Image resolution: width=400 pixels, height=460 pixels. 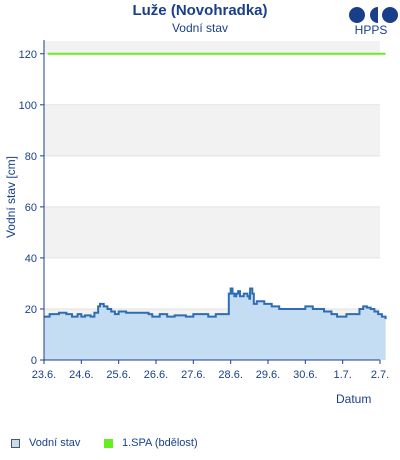 I want to click on x-tick-label: 27.6., so click(x=193, y=375).